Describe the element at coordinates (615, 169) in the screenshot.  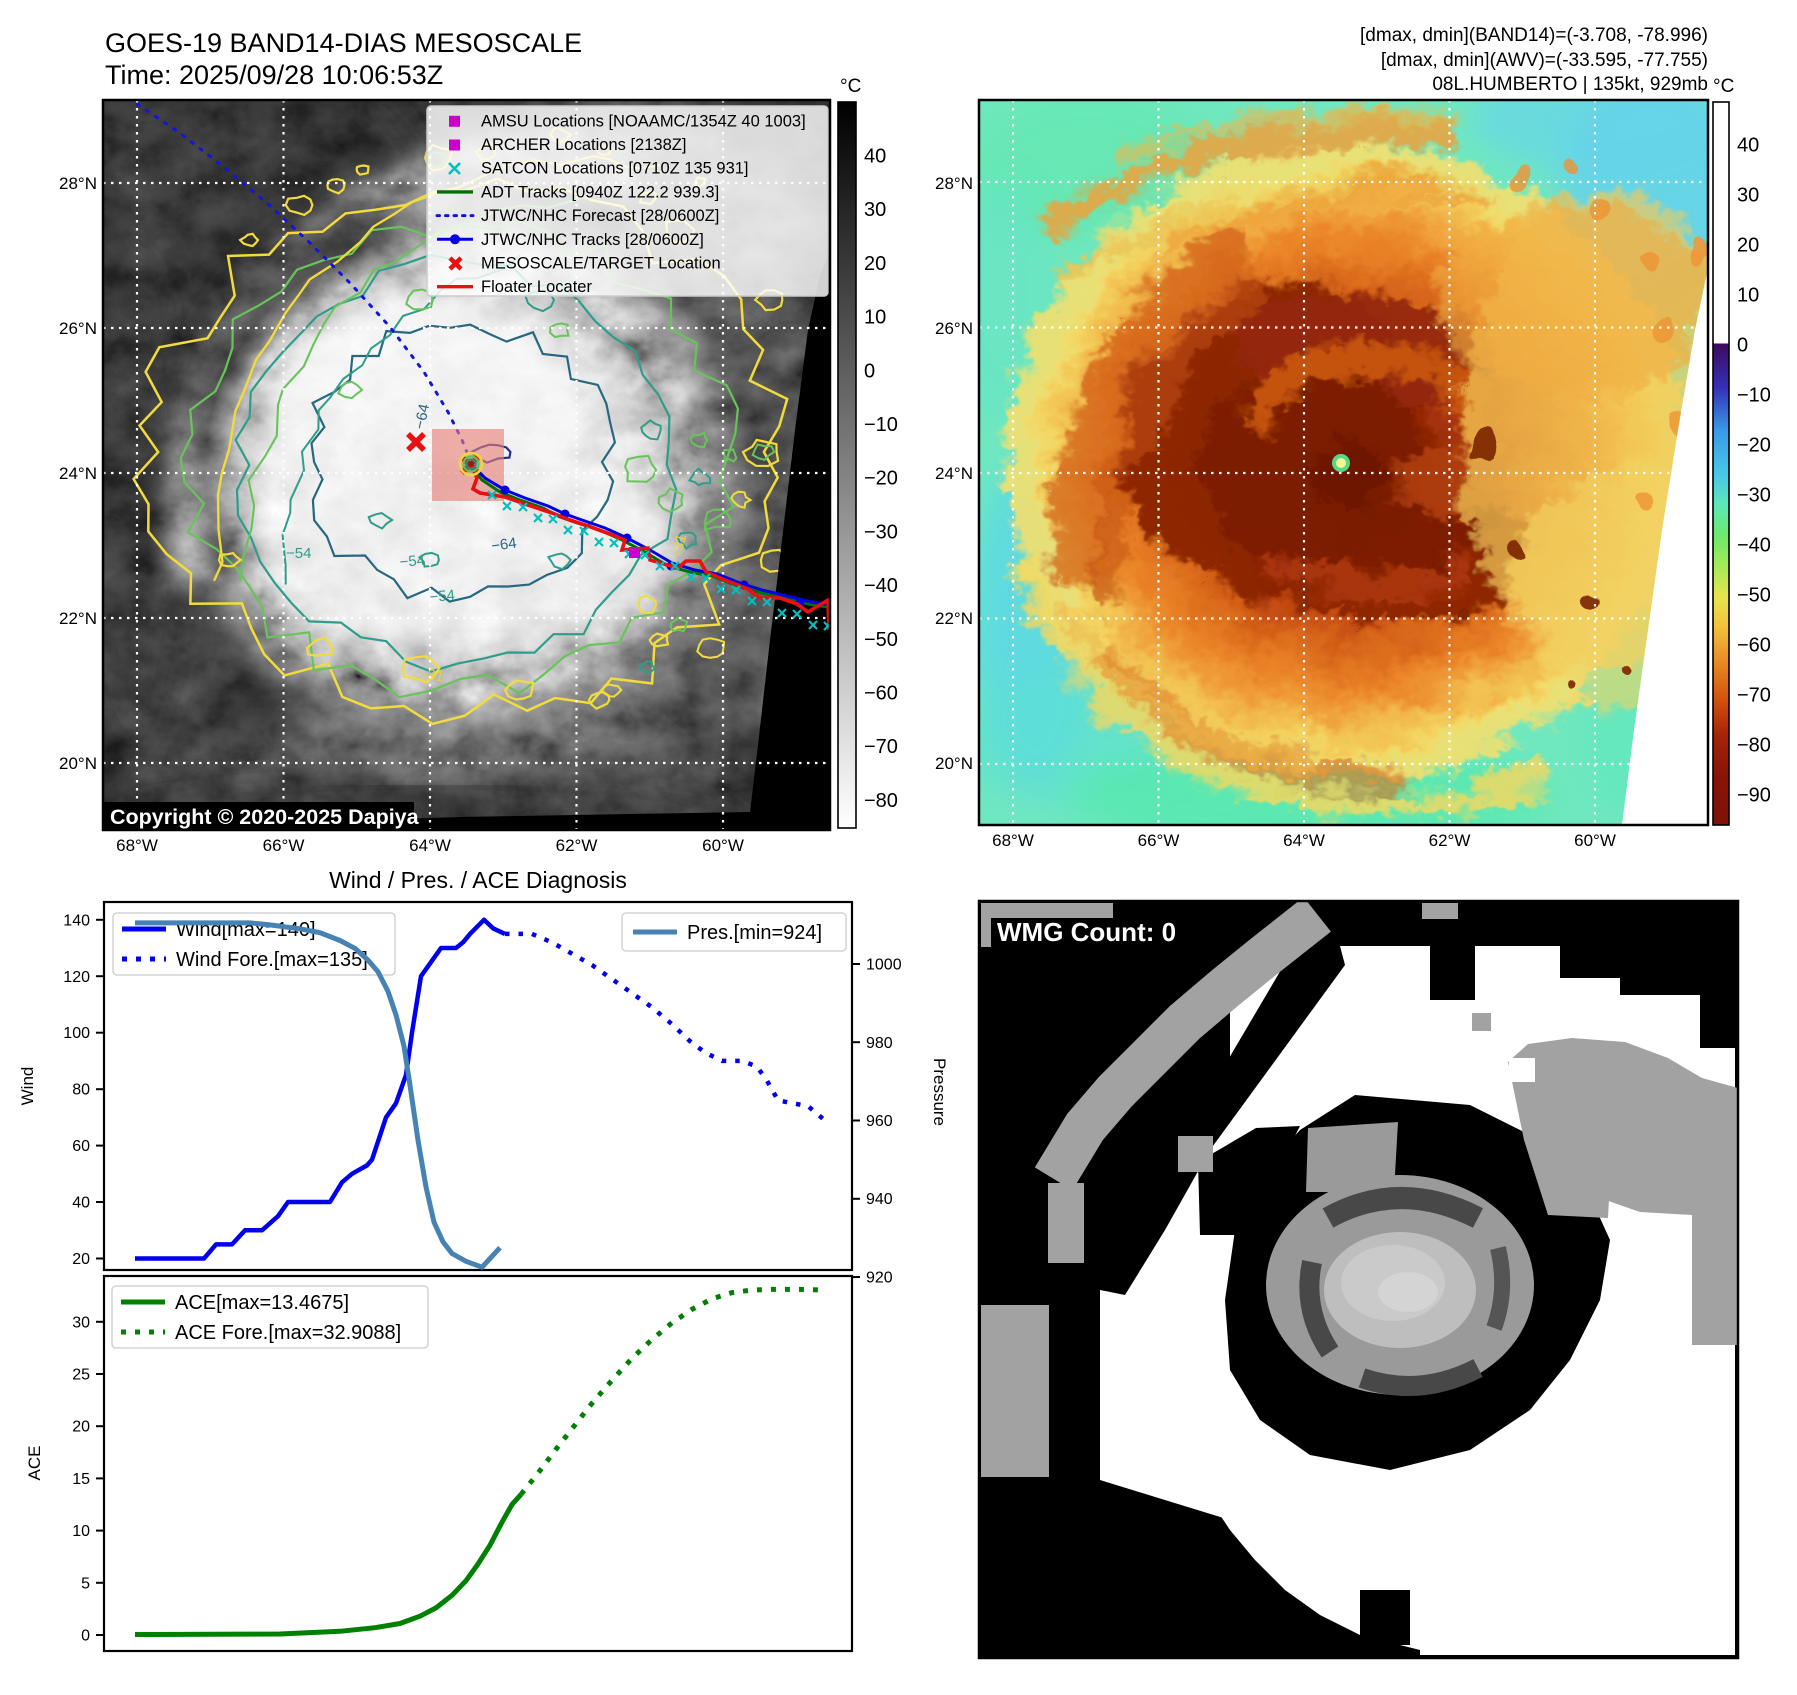
I see `svg-text:SATCON Locations [0710Z 135 93: SATCON Locations [0710Z 135 931]` at that location.